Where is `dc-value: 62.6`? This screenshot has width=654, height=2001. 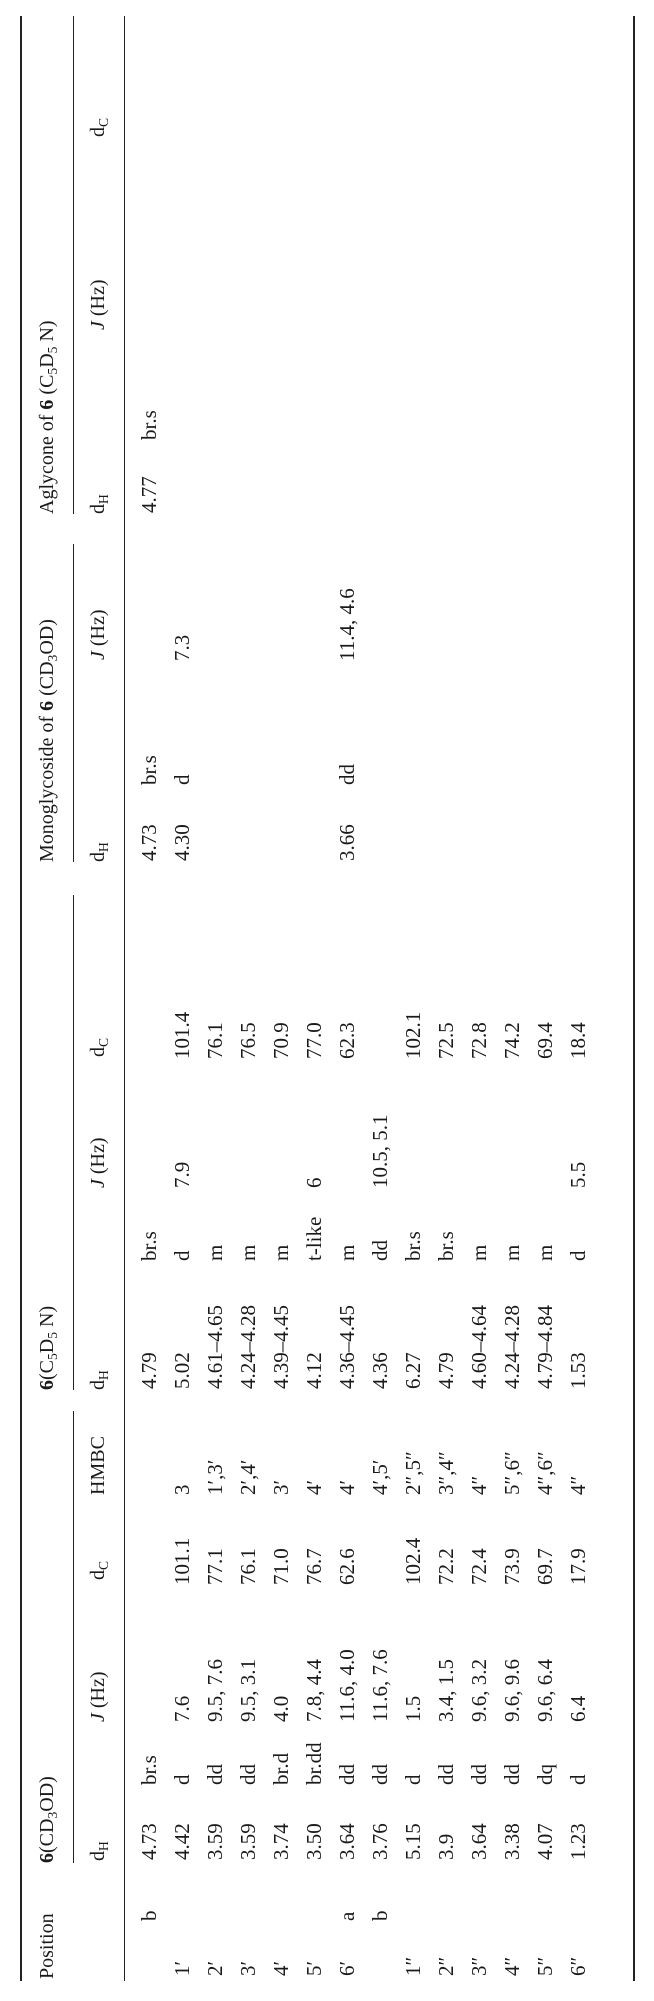
dc-value: 62.6 is located at coordinates (347, 1566).